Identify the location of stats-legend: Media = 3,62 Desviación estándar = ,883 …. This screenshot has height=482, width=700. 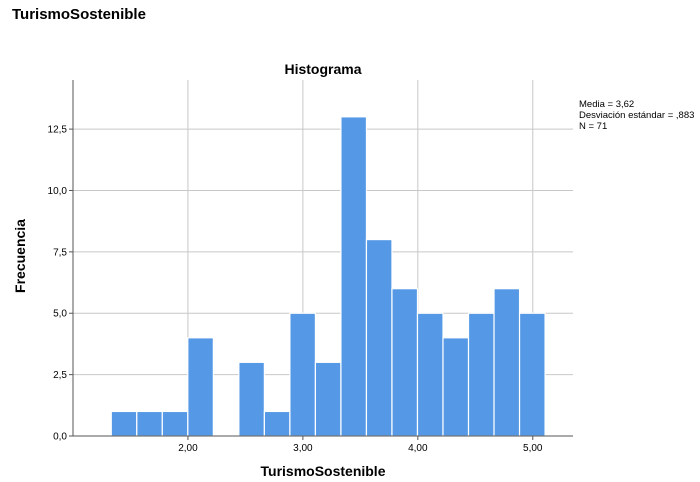
(636, 115).